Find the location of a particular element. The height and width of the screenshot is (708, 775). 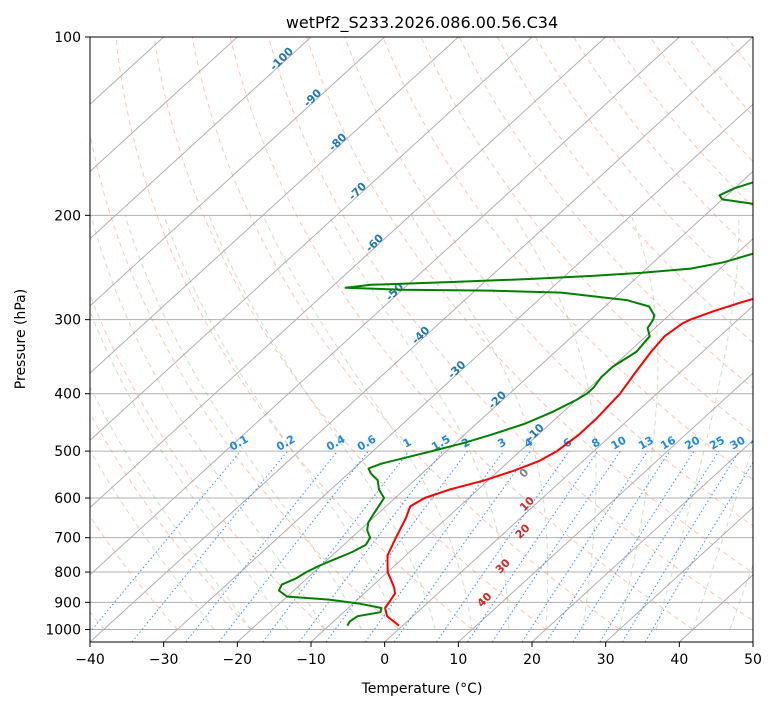

isotherm-label: -70 is located at coordinates (357, 191).